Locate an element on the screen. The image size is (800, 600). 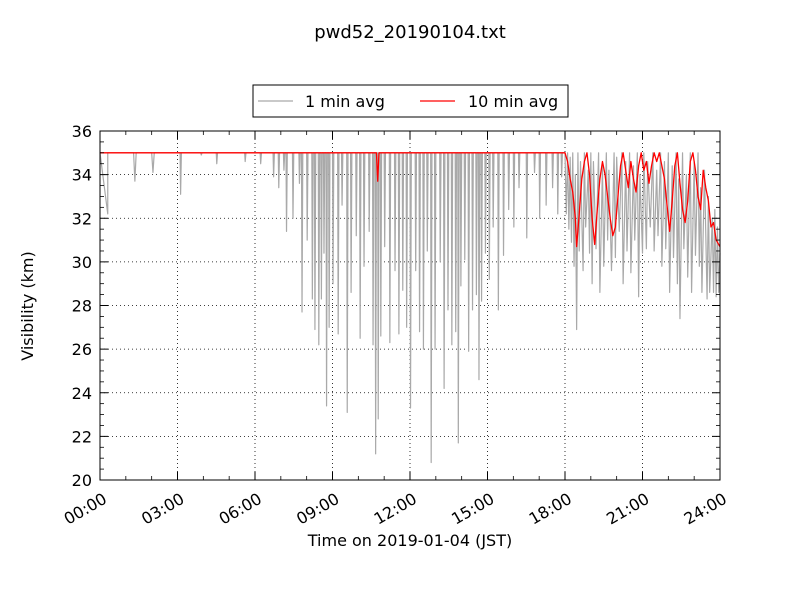
chart-title: pwd52_20190104.txt is located at coordinates (410, 32).